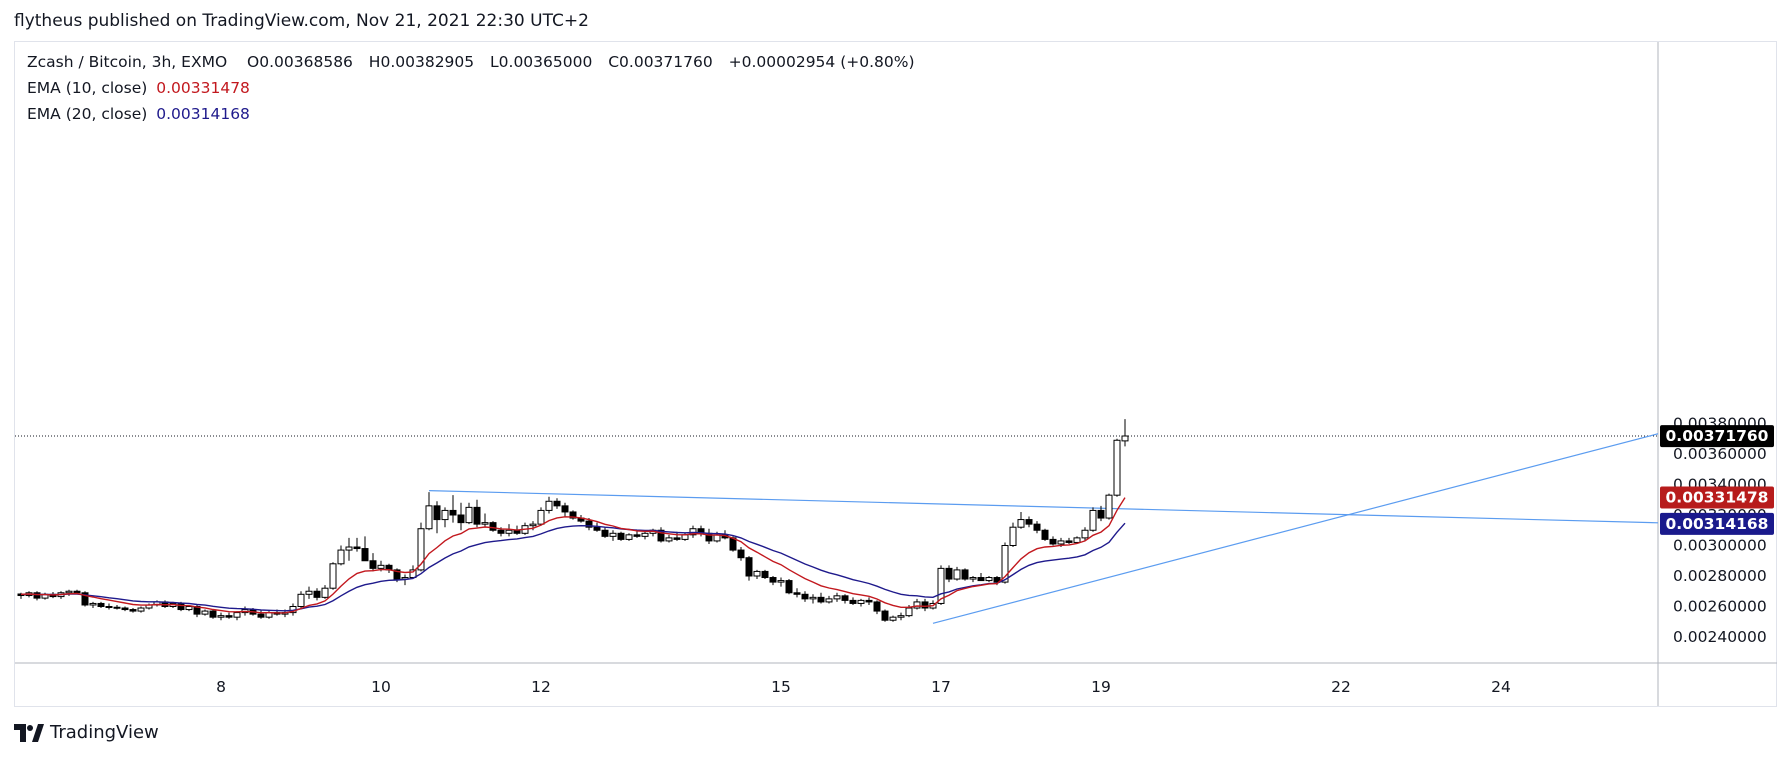  I want to click on y-tick-label: 0.00300000, so click(1720, 546).